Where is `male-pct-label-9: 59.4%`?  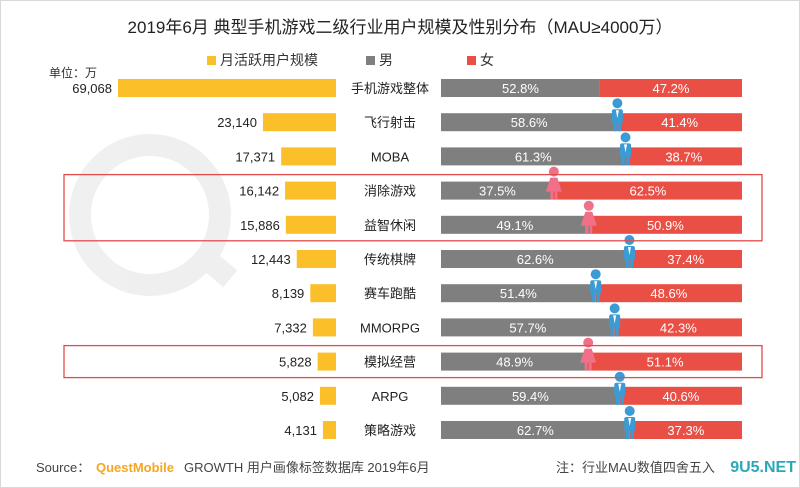
male-pct-label-9: 59.4% is located at coordinates (530, 396).